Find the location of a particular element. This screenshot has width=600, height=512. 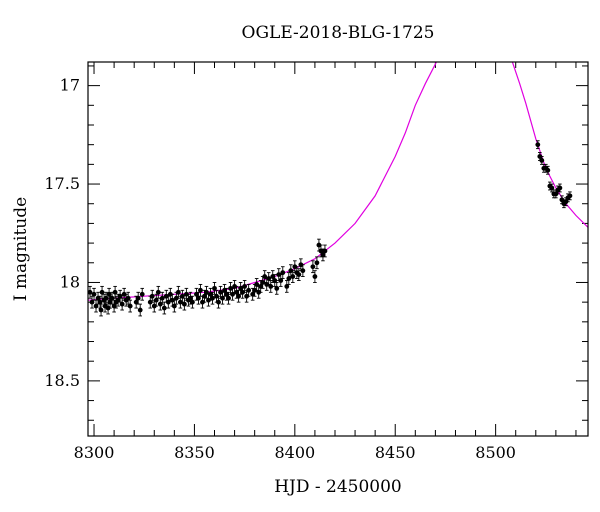

y-tick-label: 17 is located at coordinates (70, 85).